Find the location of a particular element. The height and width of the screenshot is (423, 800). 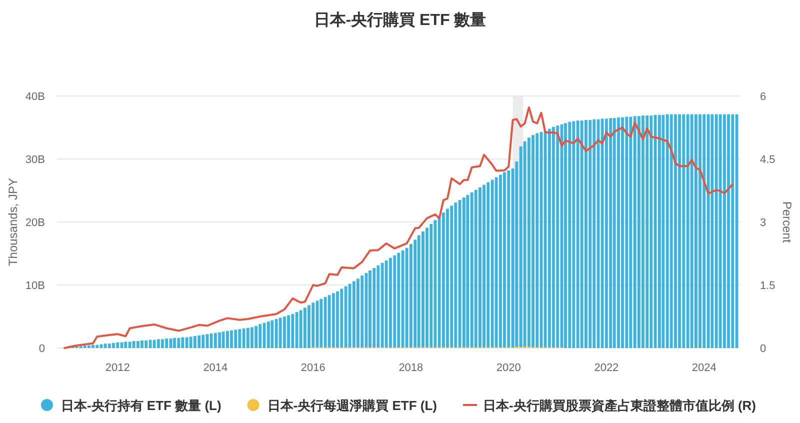

y2label: Percent is located at coordinates (787, 222).